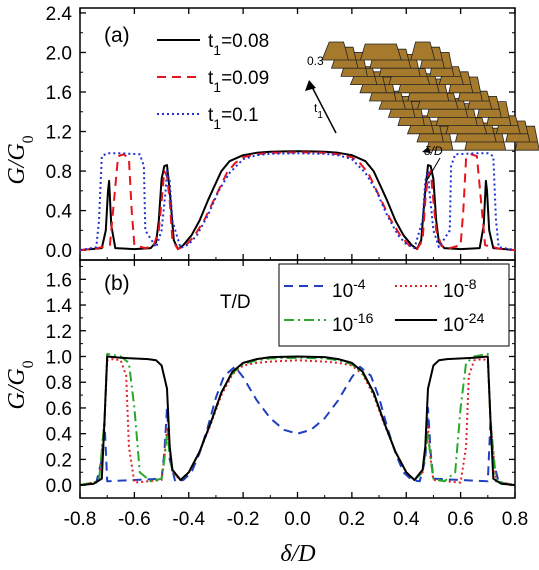 This screenshot has height=570, width=539. What do you see at coordinates (349, 289) in the screenshot?
I see `panel-b-legend-label: 10-4` at bounding box center [349, 289].